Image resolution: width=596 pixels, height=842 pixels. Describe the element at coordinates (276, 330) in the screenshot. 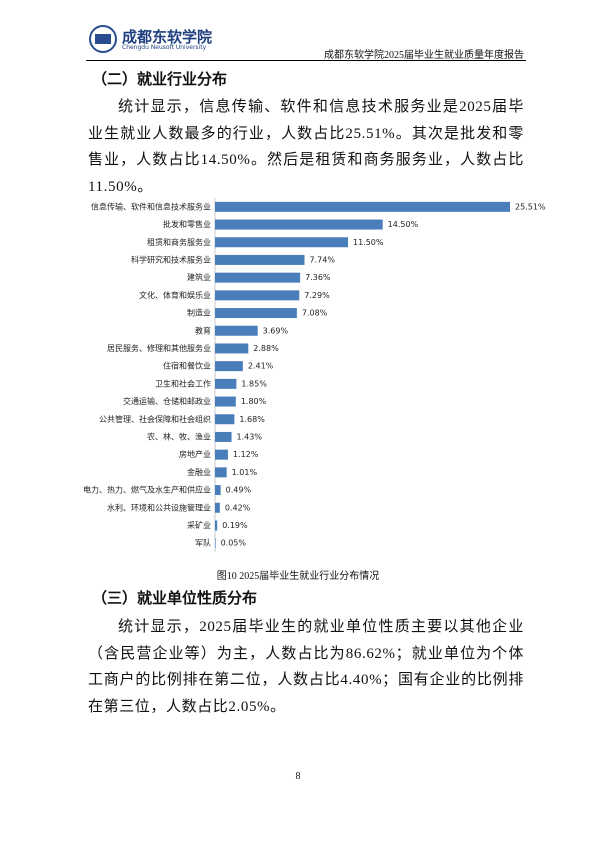

I see `value-label: 3.69%` at that location.